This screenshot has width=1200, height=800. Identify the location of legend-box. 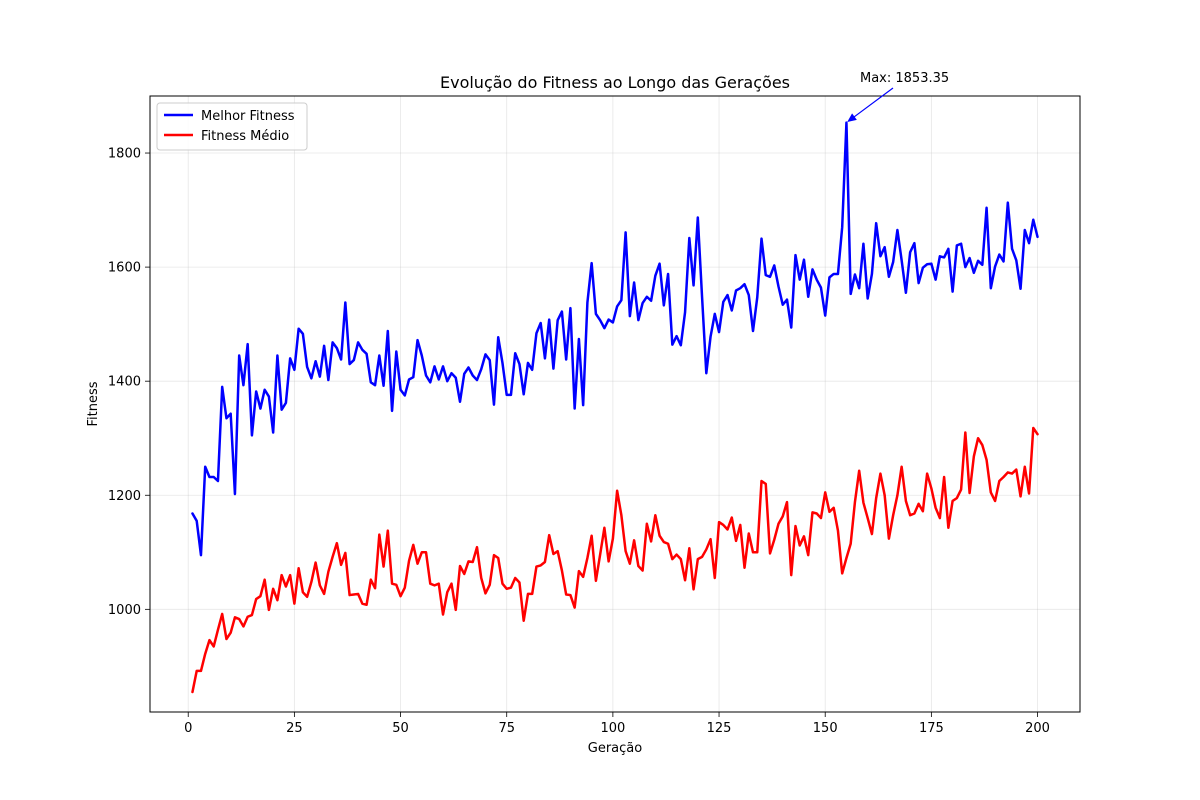
(232, 126).